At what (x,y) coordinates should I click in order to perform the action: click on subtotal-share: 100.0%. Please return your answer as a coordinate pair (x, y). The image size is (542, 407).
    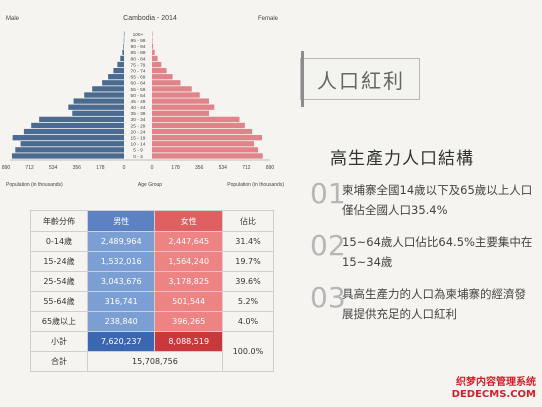
    Looking at the image, I should click on (248, 351).